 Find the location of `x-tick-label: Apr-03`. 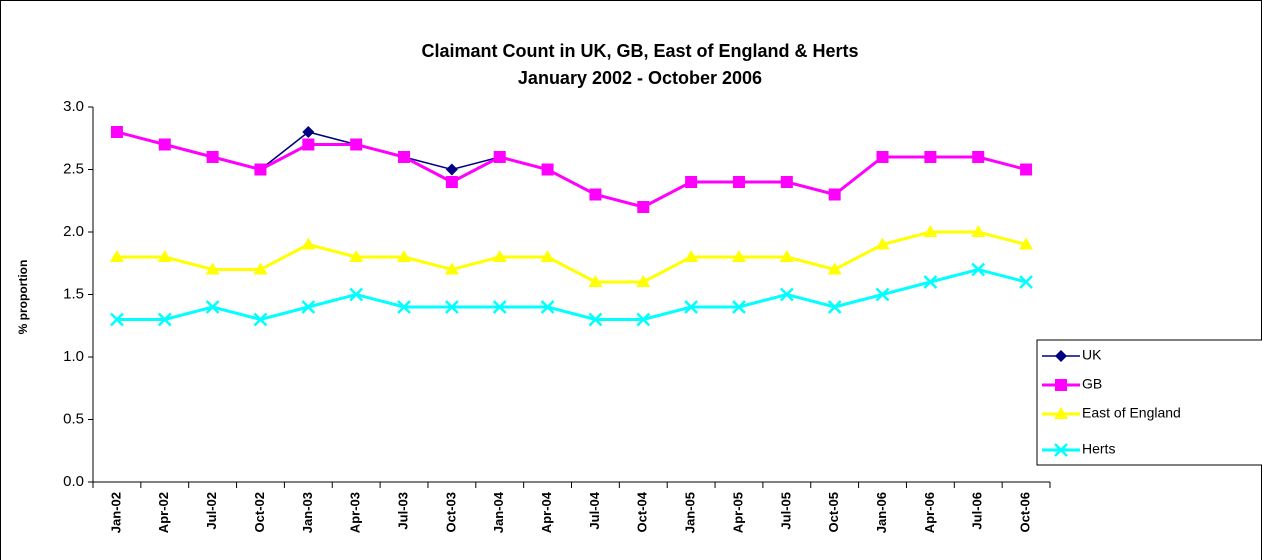

x-tick-label: Apr-03 is located at coordinates (355, 512).